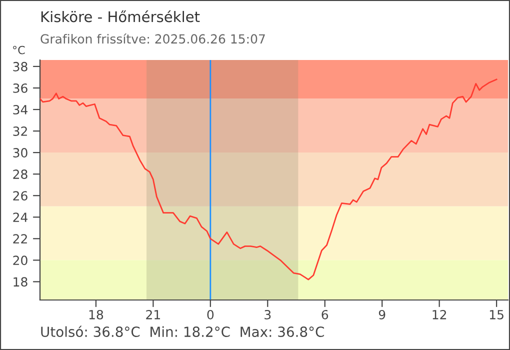  Describe the element at coordinates (20, 67) in the screenshot. I see `y-tick-label: 38` at that location.